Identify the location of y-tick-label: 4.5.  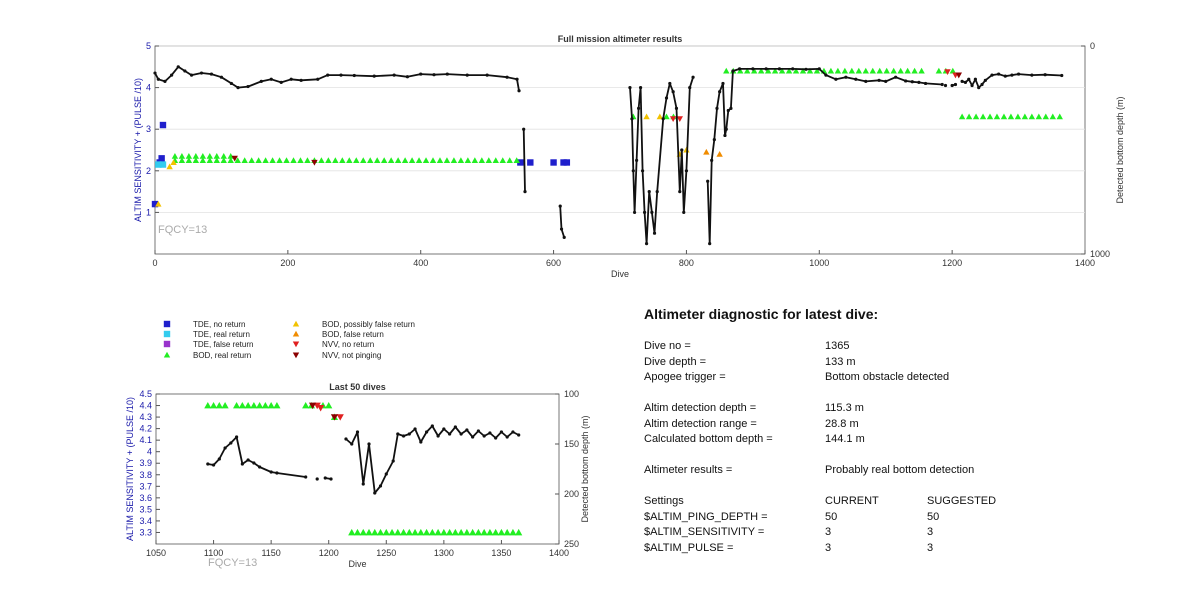
(145, 394).